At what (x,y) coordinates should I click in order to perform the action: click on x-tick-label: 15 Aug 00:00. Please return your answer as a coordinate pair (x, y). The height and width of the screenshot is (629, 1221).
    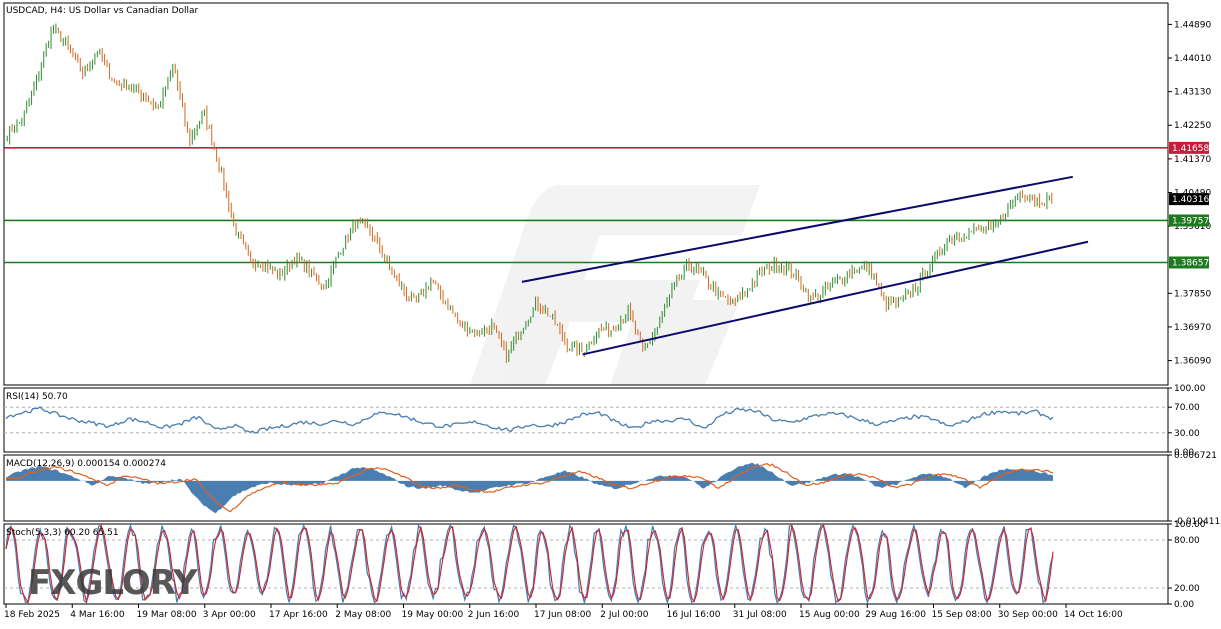
    Looking at the image, I should click on (829, 615).